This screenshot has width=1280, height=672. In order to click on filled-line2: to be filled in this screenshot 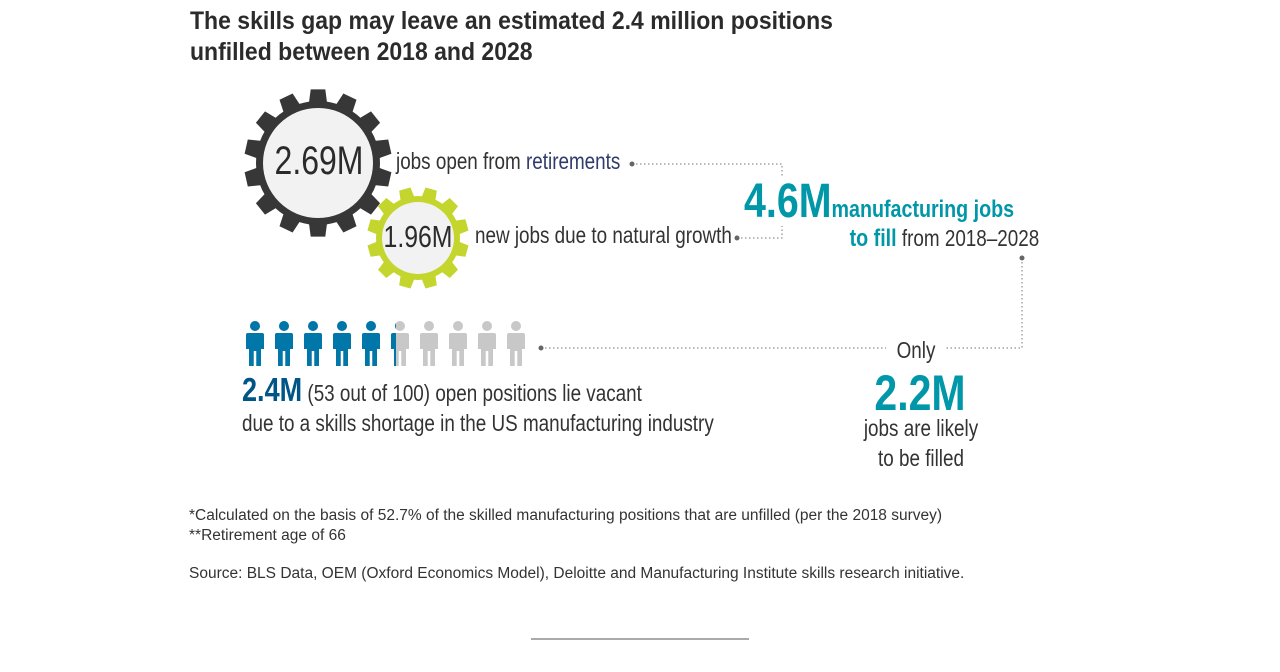, I will do `click(921, 458)`.